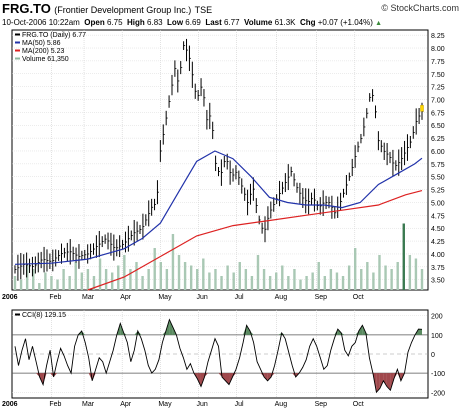  Describe the element at coordinates (44, 315) in the screenshot. I see `legend-cci: CCI(8) 129.15` at that location.